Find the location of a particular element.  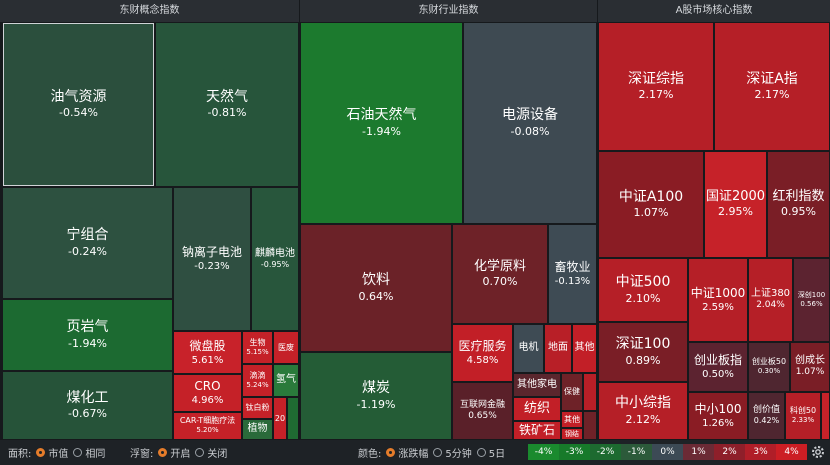

tile-industry-11: 互联网金融 0.65% is located at coordinates (482, 411).